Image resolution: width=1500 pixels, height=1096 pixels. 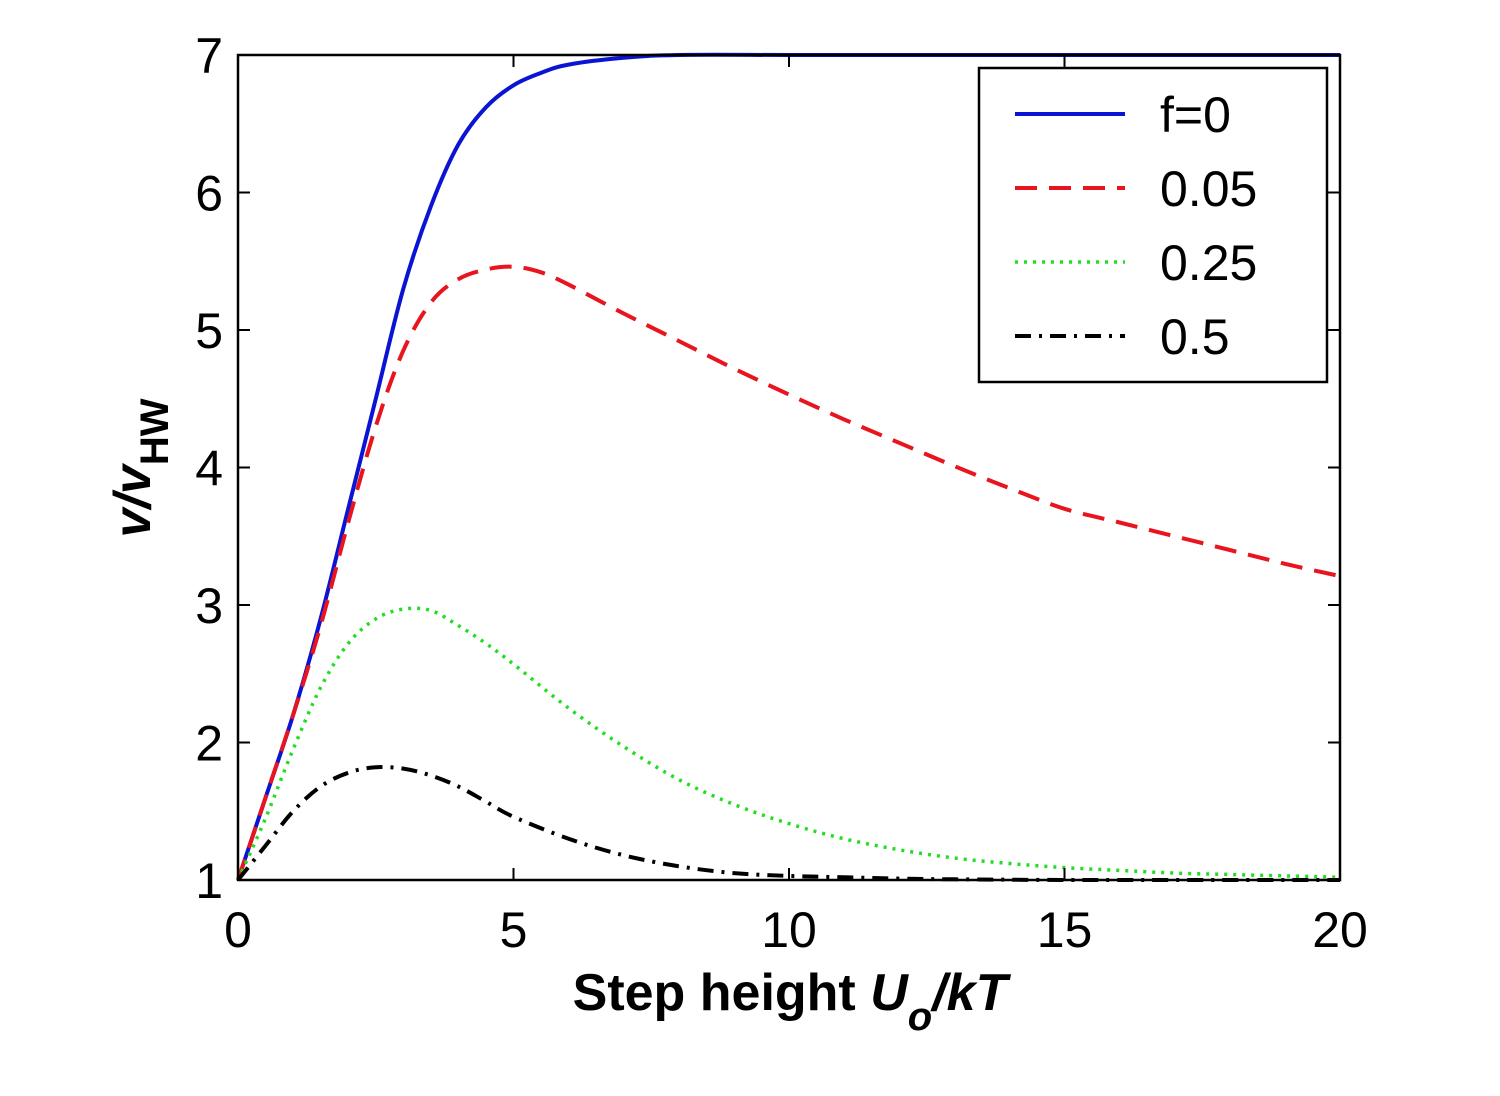 What do you see at coordinates (209, 469) in the screenshot?
I see `y-tick-label-3: 4` at bounding box center [209, 469].